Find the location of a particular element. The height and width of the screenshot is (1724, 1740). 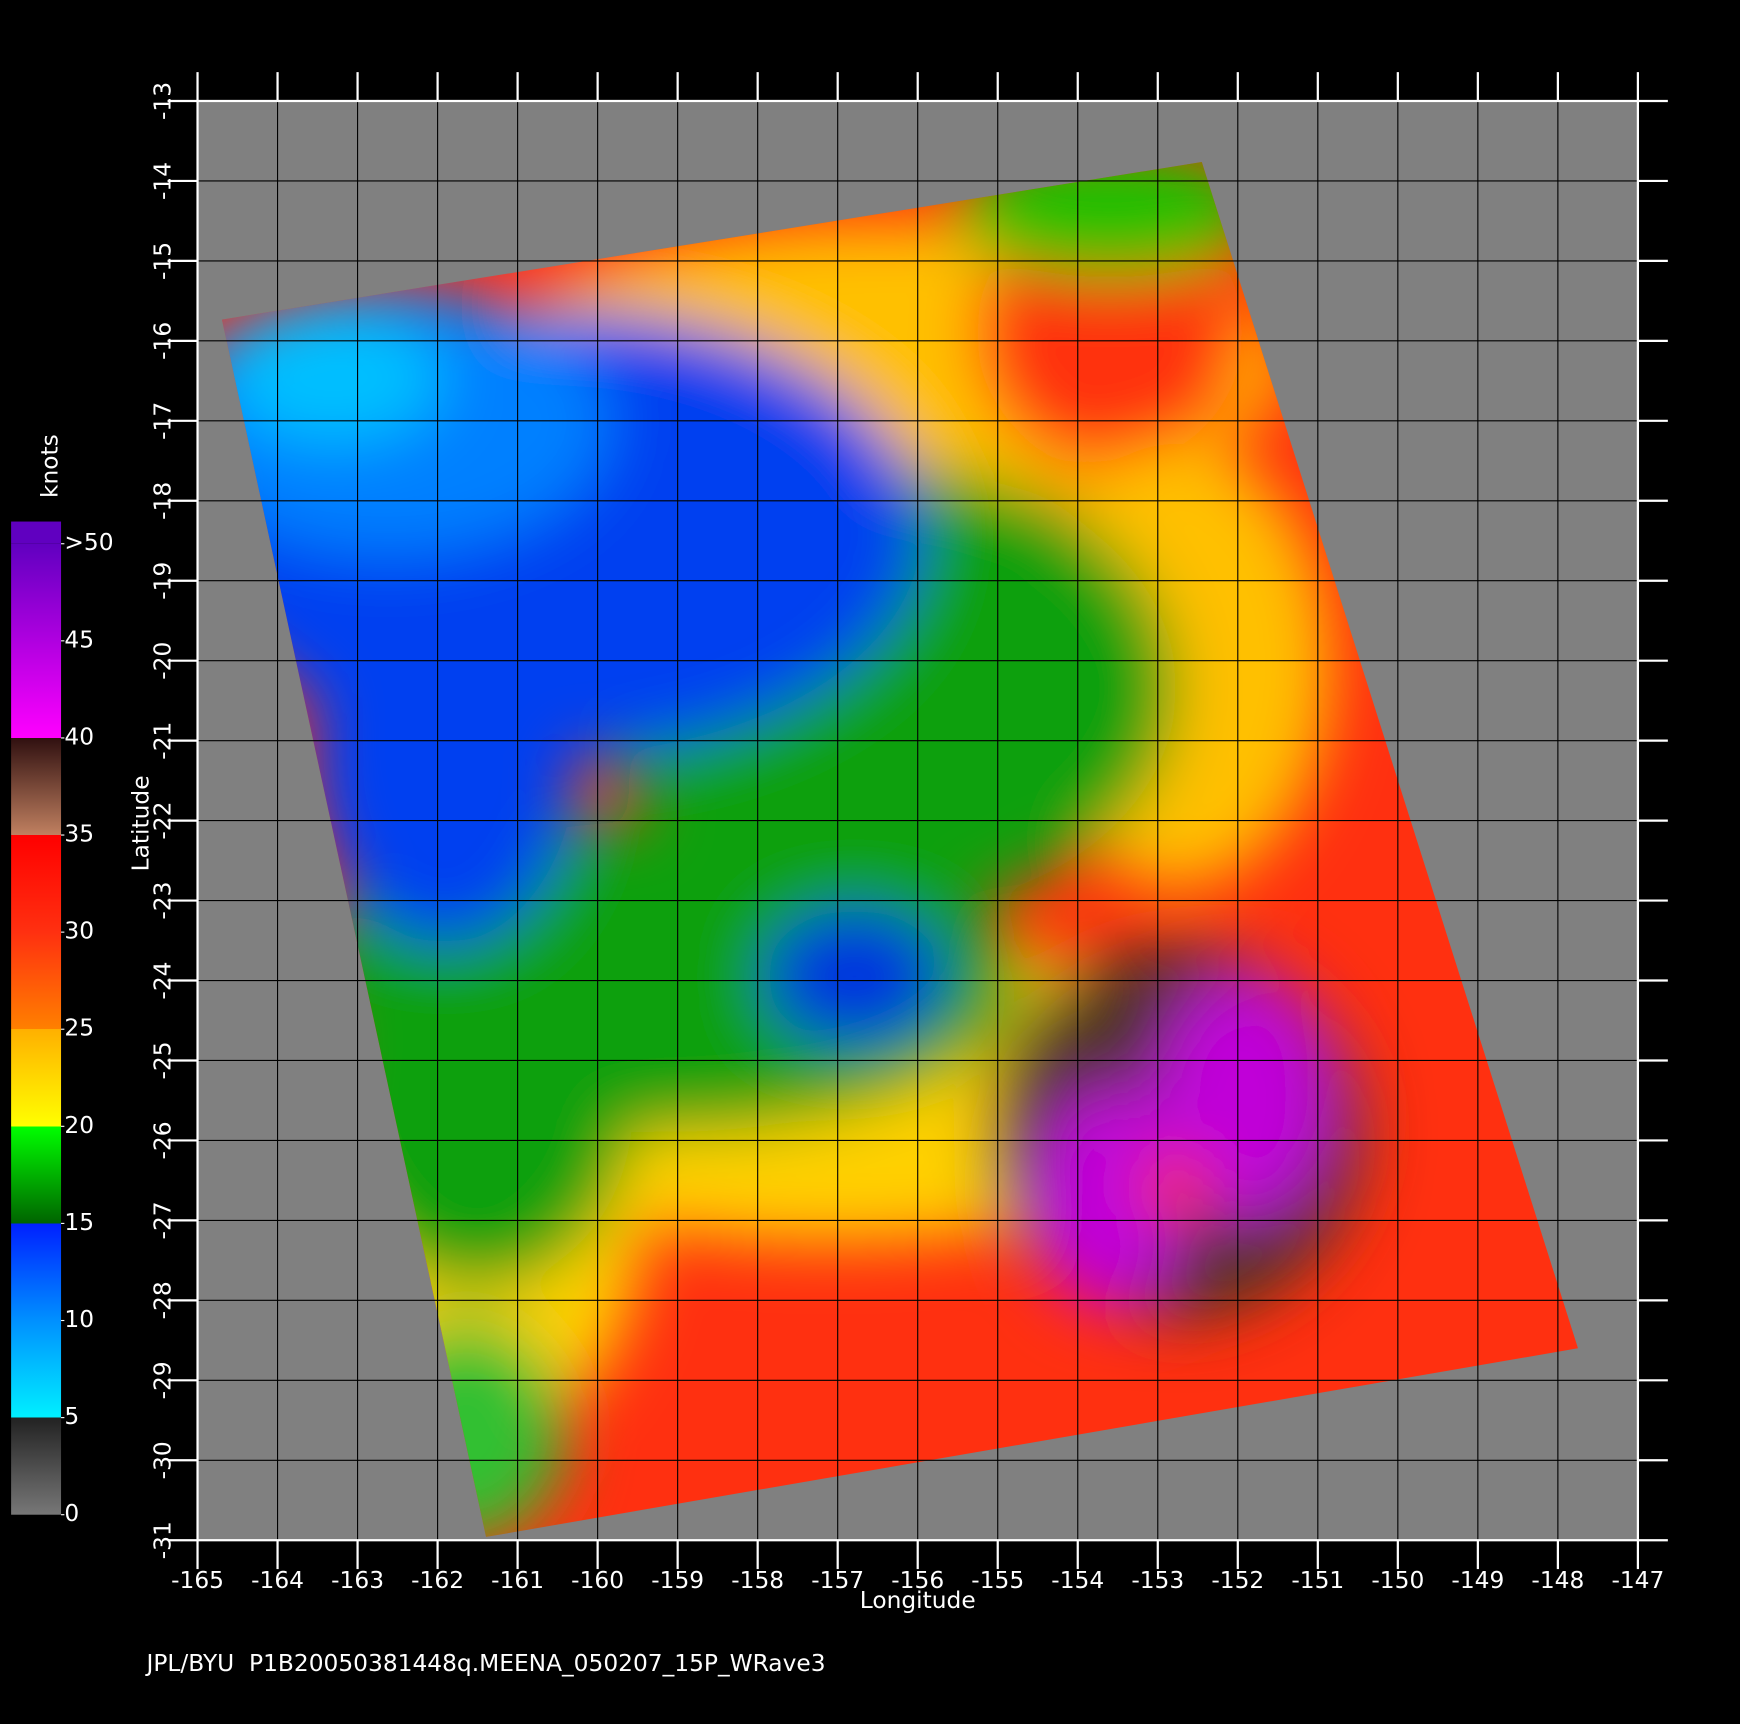

y-tick-label: -24 is located at coordinates (163, 980).